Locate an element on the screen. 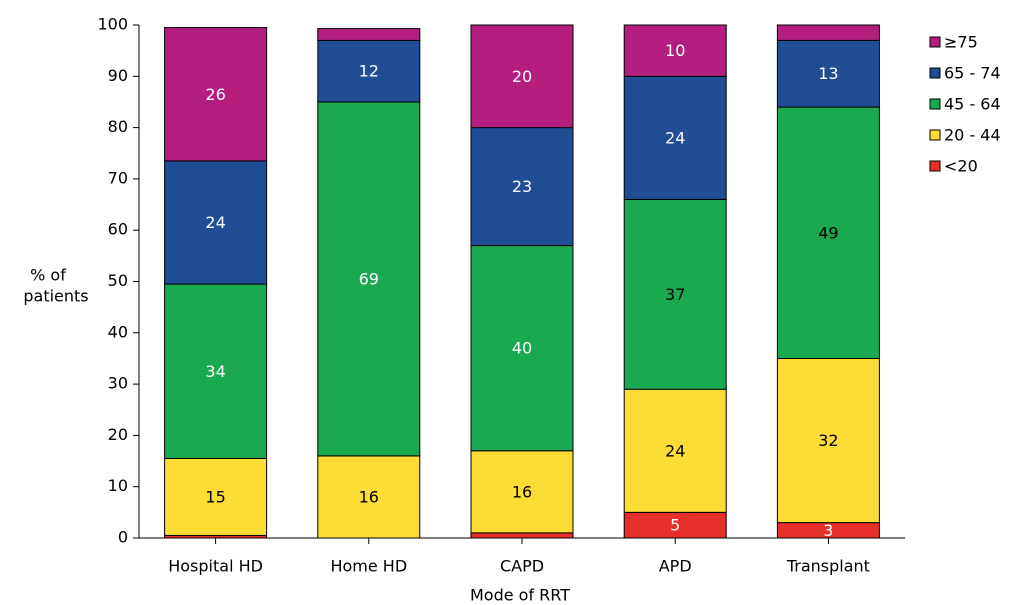  data-label: 23 is located at coordinates (522, 186).